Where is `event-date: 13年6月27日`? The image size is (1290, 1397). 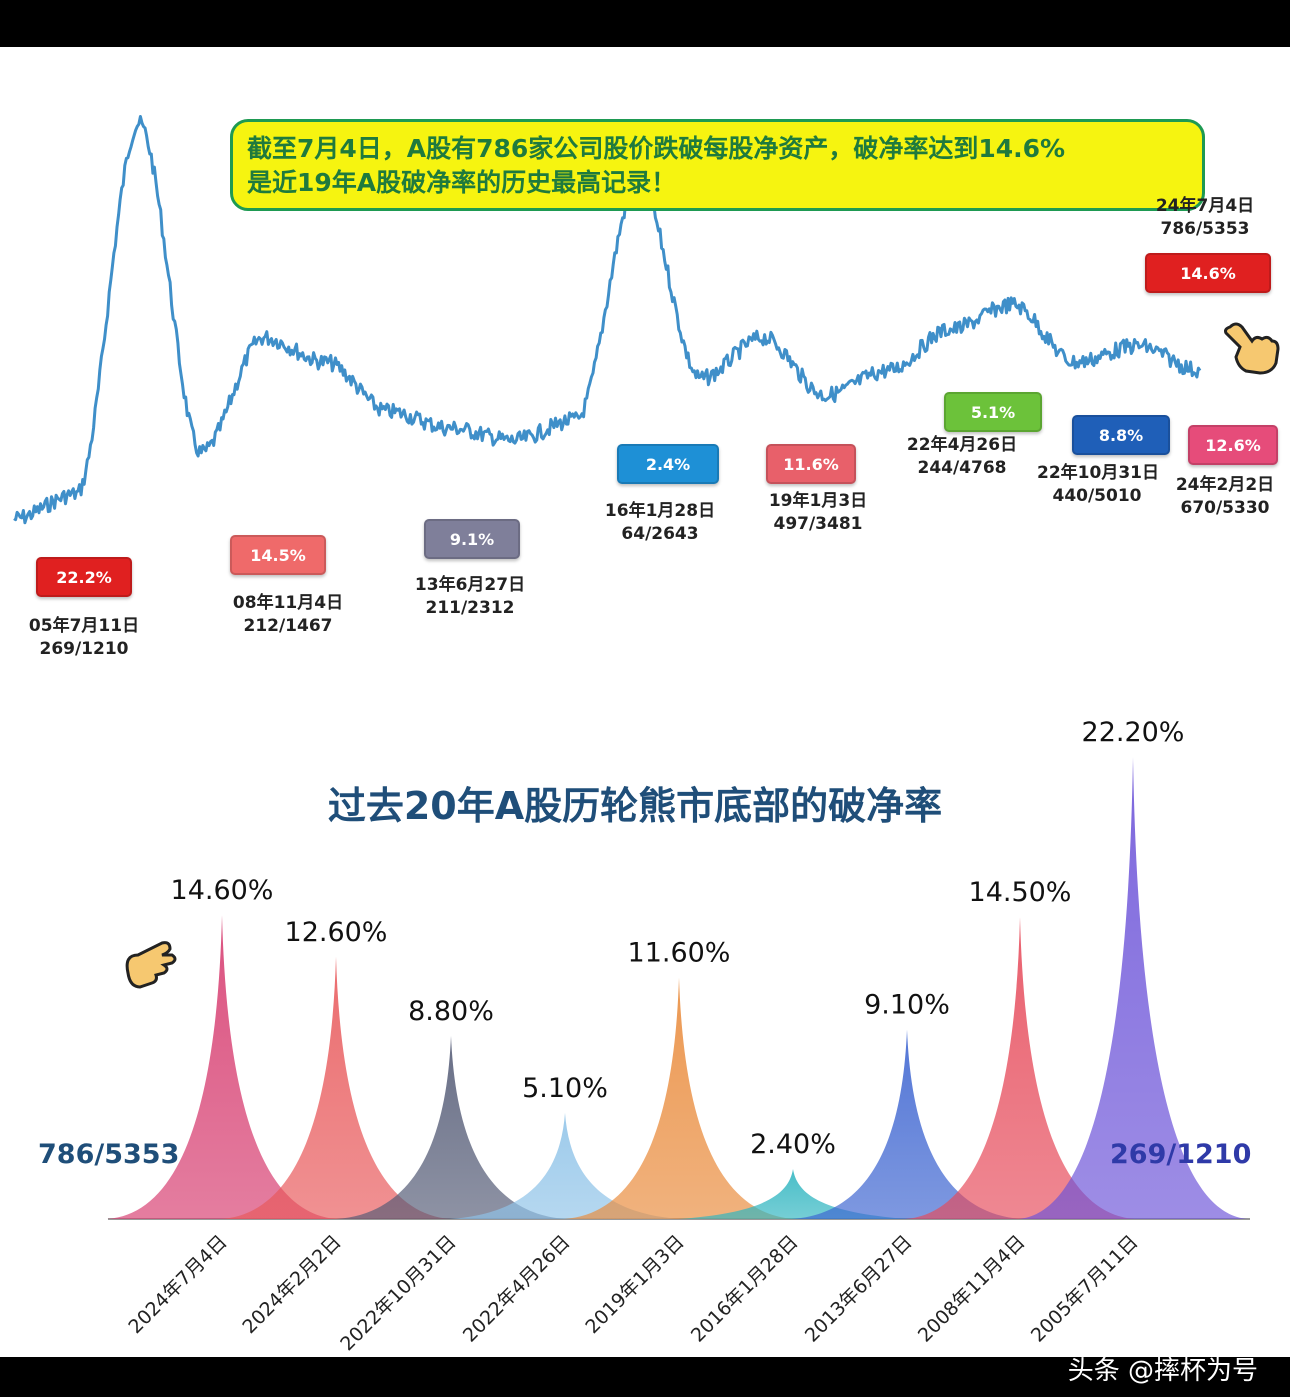
event-date: 13年6月27日 is located at coordinates (470, 585).